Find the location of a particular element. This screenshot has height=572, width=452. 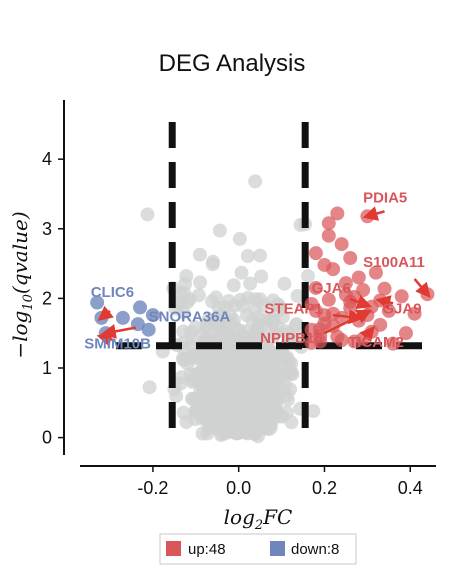

legend-swatch-up is located at coordinates (173, 548).